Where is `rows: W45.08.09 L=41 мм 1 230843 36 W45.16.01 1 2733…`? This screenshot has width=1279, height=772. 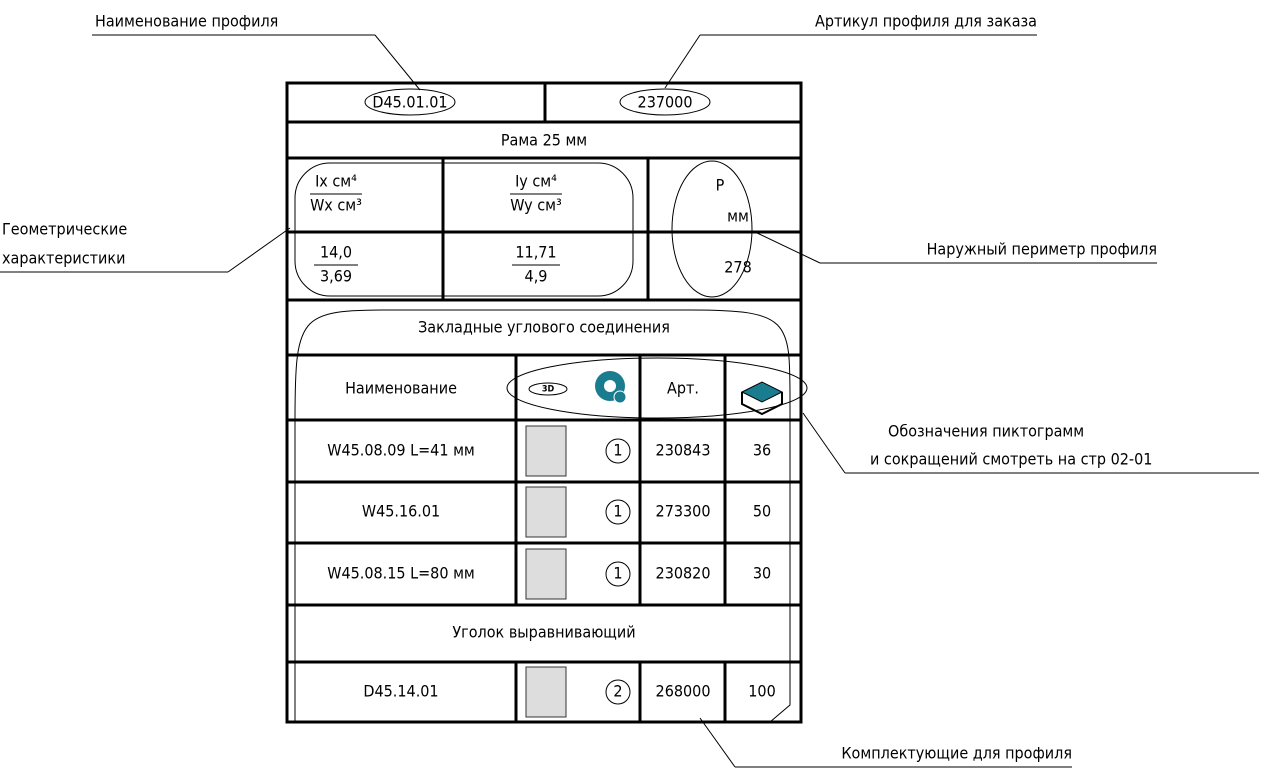 rows: W45.08.09 L=41 мм 1 230843 36 W45.16.01 1 2733… is located at coordinates (551, 571).